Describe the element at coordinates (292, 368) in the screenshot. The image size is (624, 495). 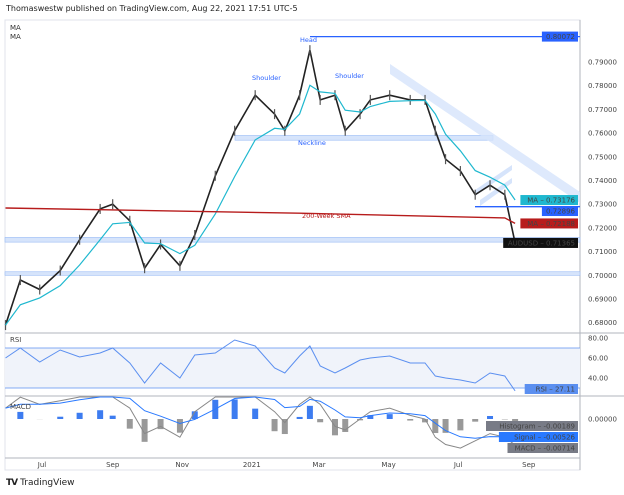
I see `rsi-band` at that location.